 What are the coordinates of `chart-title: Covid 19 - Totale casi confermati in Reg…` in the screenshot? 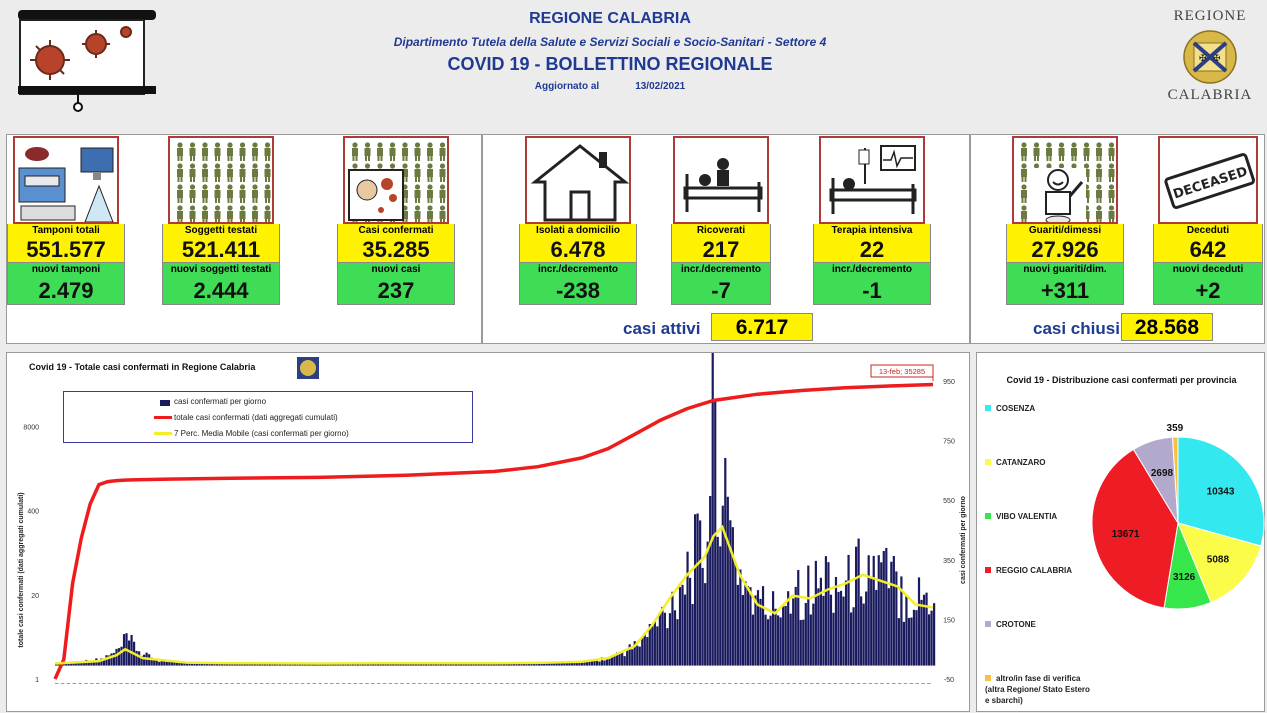 It's located at (142, 367).